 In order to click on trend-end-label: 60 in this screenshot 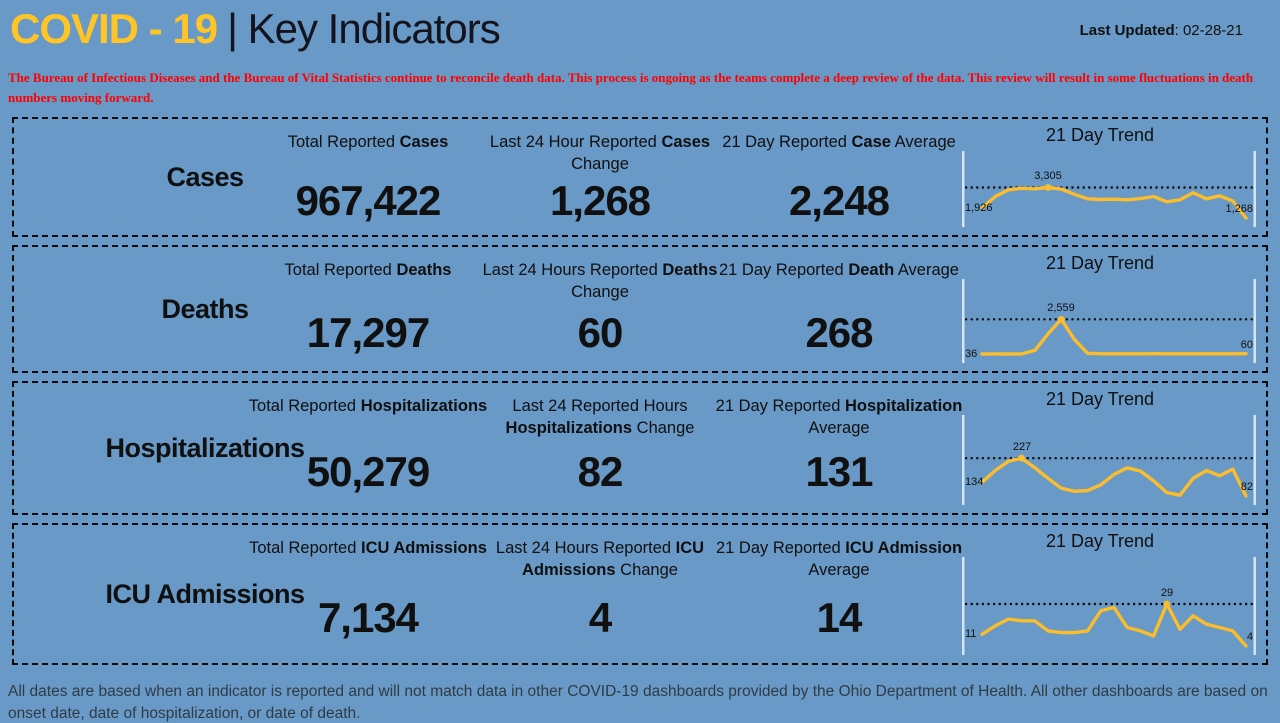, I will do `click(1246, 345)`.